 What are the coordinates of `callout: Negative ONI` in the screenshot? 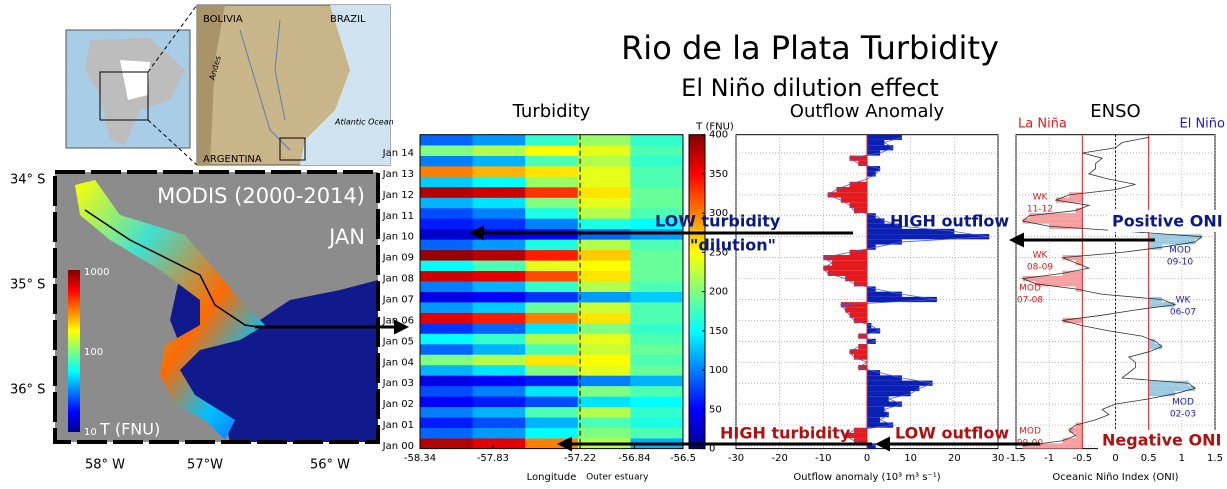 It's located at (1161, 440).